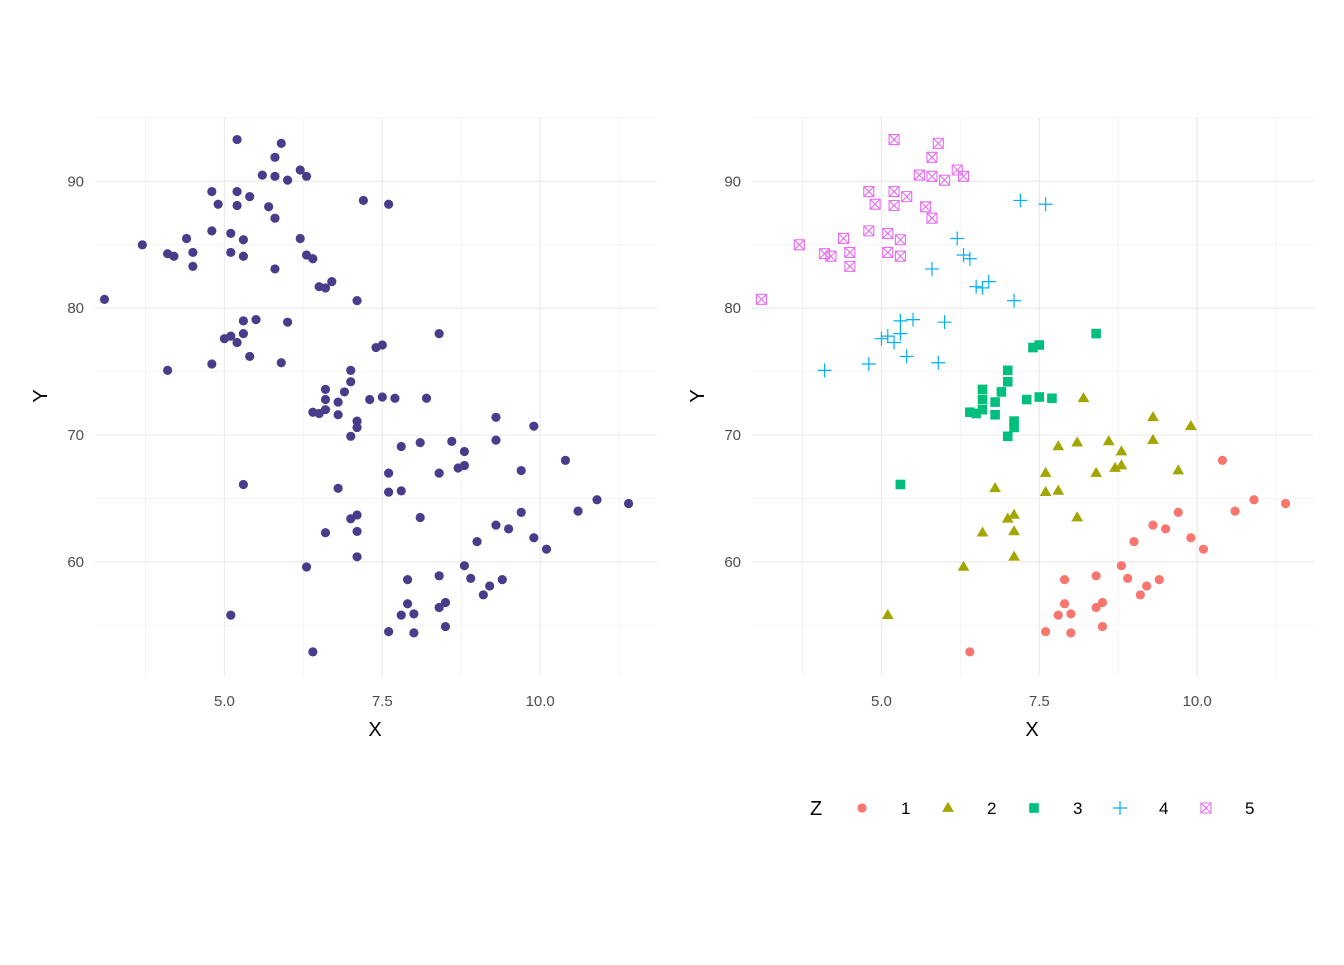 This screenshot has width=1344, height=965. I want to click on left-x-tick-labels: 5.0 7.5 10.0, so click(384, 701).